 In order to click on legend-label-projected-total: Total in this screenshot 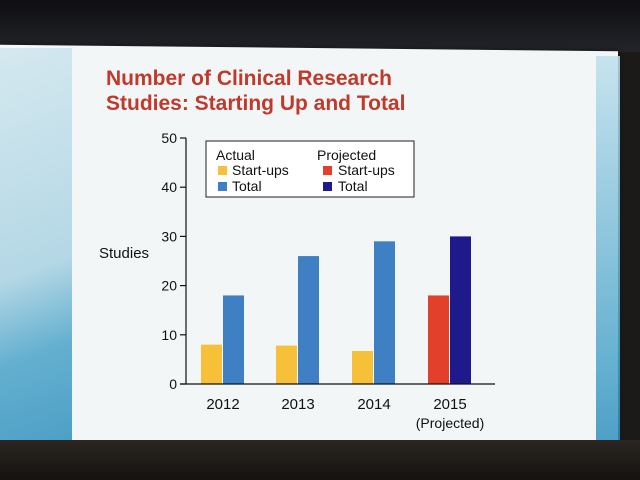, I will do `click(353, 186)`.